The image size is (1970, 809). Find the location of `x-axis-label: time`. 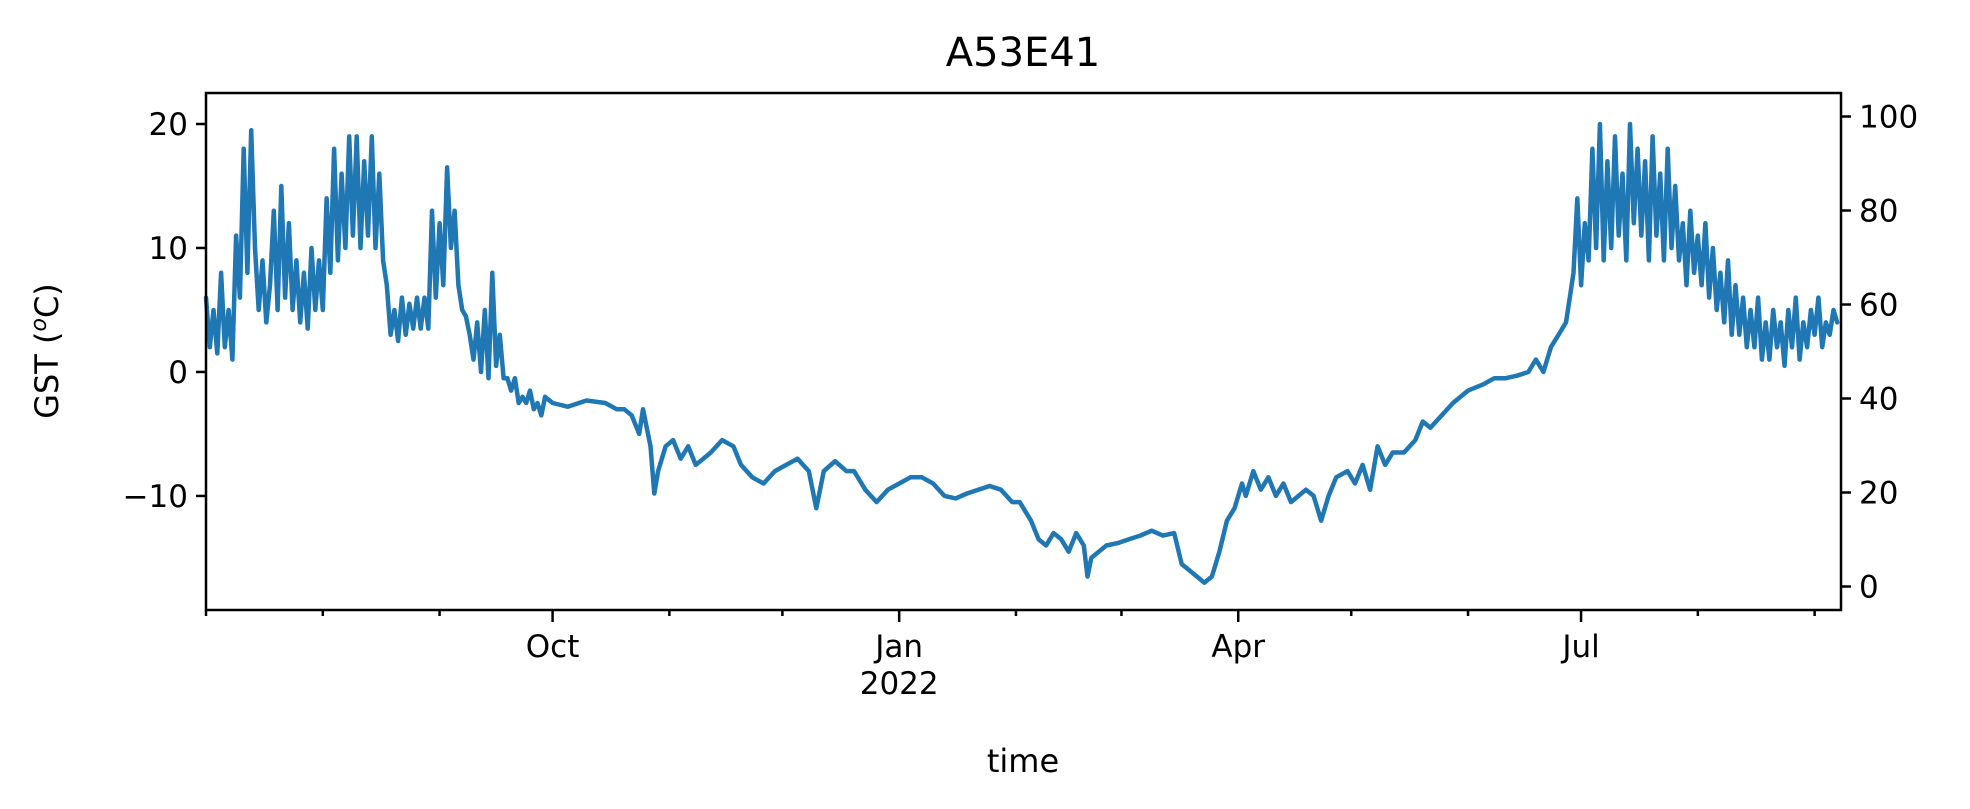

x-axis-label: time is located at coordinates (1023, 761).